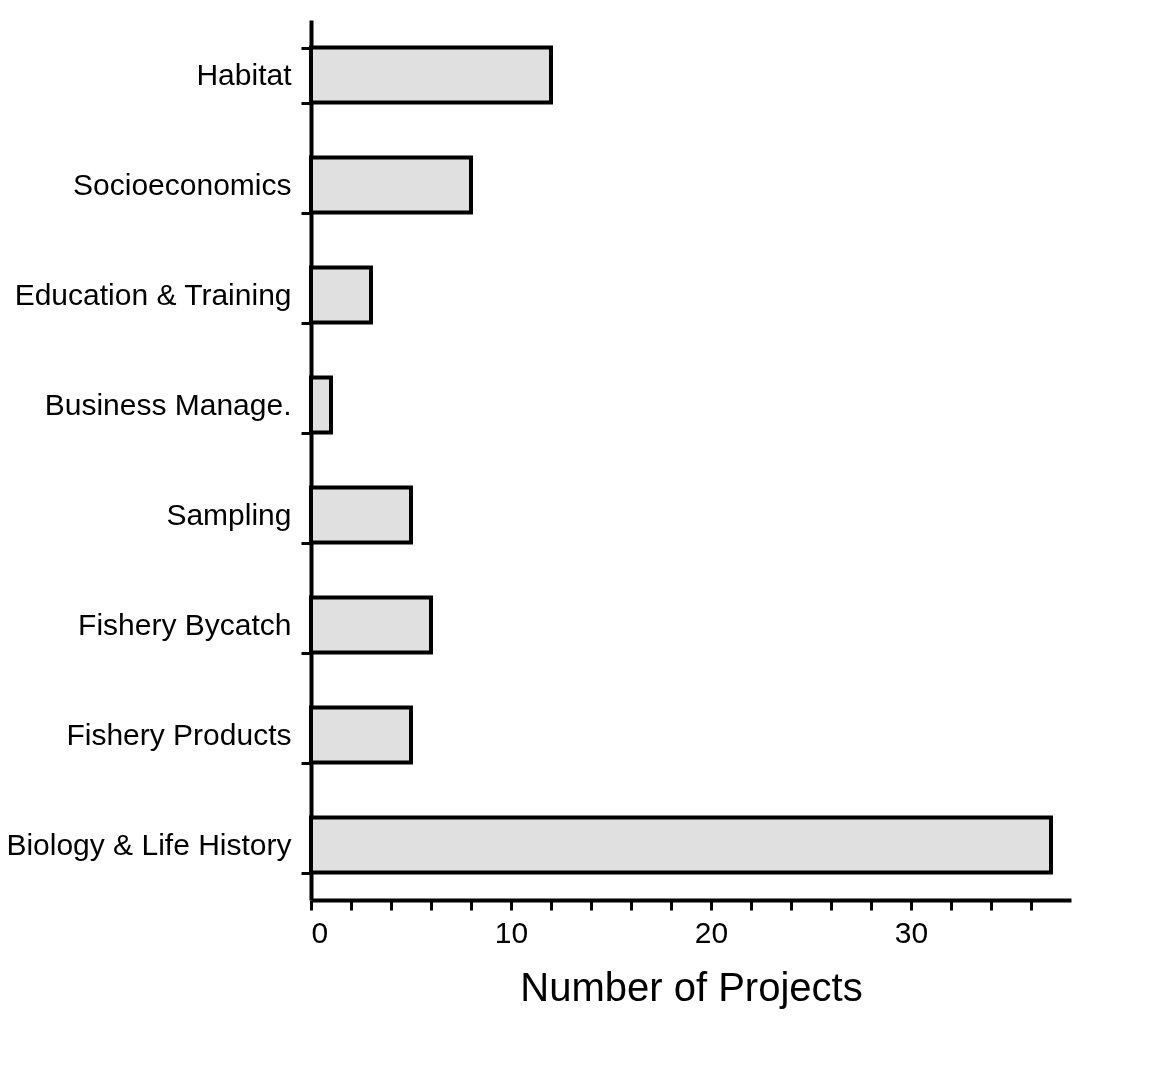 This screenshot has height=1078, width=1152. Describe the element at coordinates (511, 932) in the screenshot. I see `x-tick-label: 10` at that location.